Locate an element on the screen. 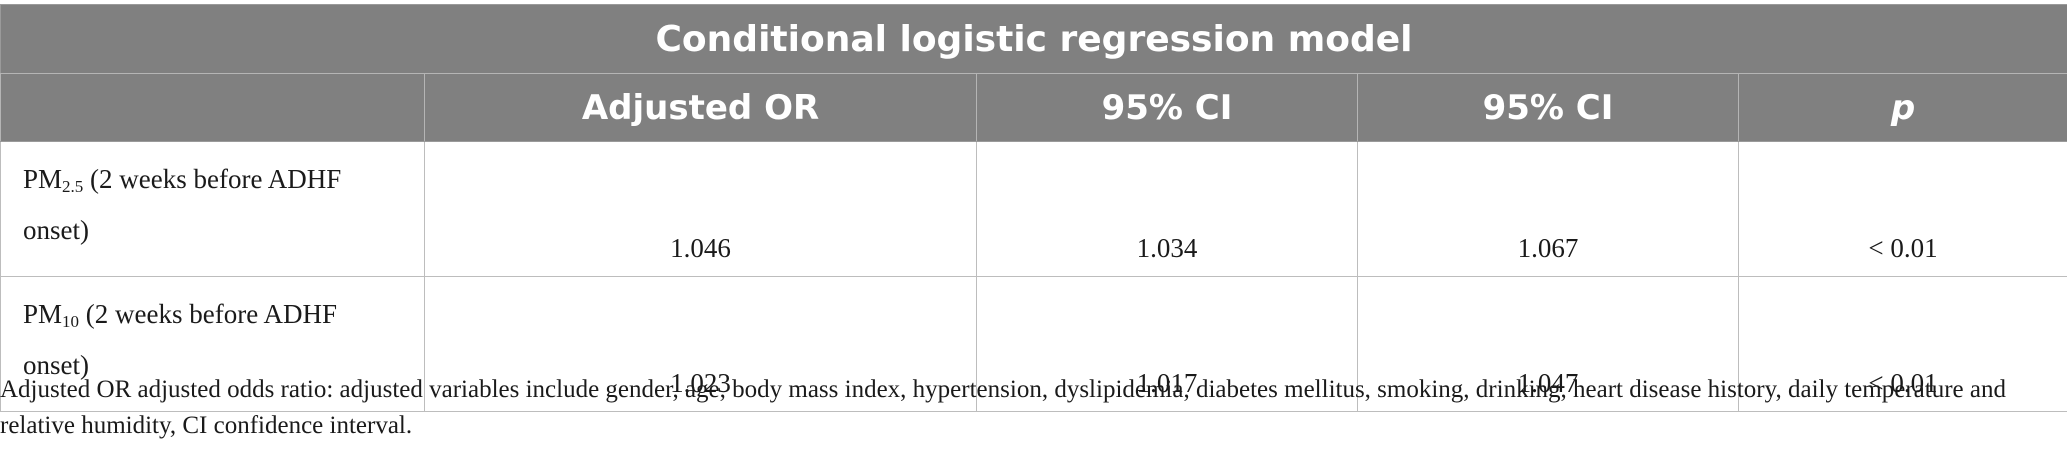 Image resolution: width=2067 pixels, height=454 pixels. cell-ci-upper: 1.067 is located at coordinates (1548, 209).